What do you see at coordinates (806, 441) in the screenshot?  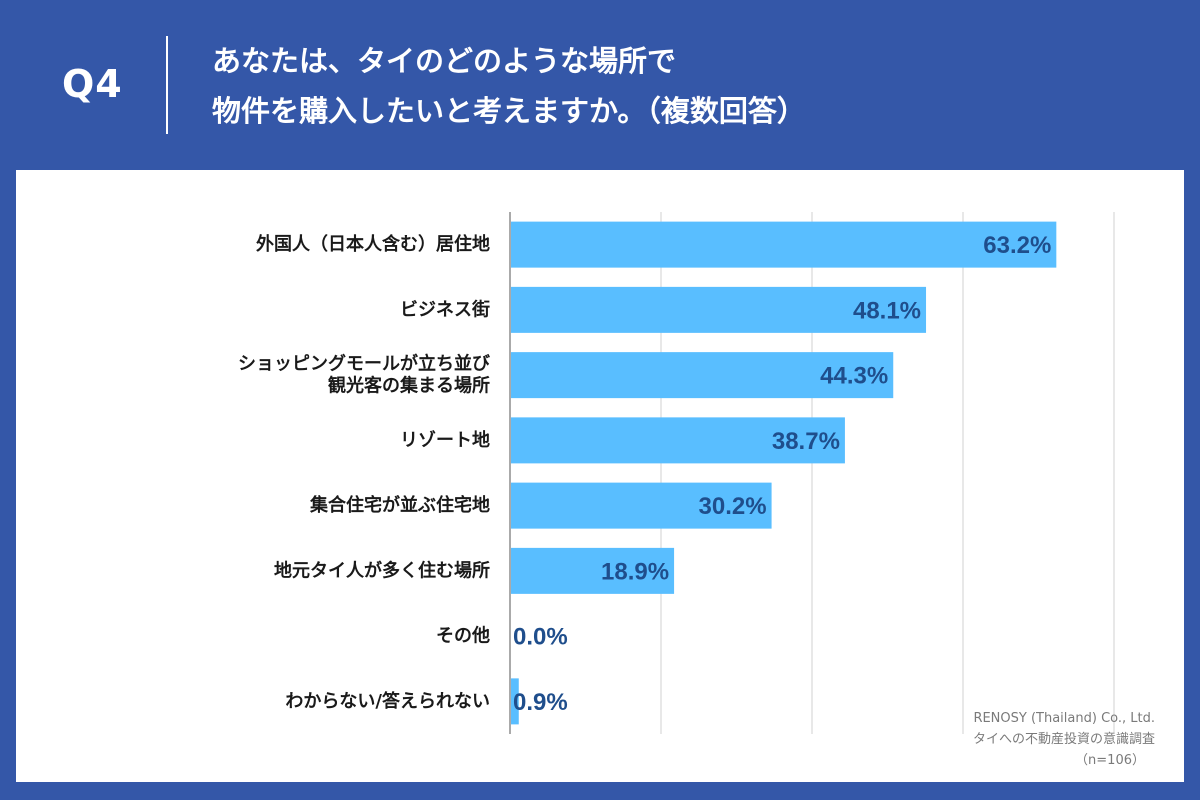 I see `value-label: 38.7%` at bounding box center [806, 441].